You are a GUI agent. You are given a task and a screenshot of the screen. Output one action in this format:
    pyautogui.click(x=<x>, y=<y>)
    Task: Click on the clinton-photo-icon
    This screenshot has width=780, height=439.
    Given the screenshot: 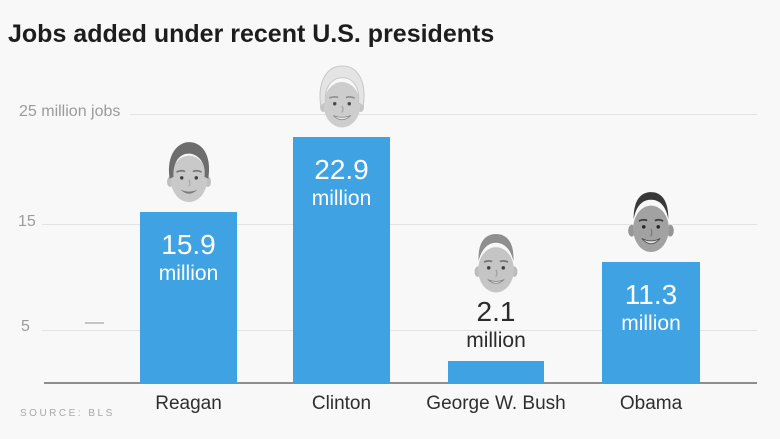 What is the action you would take?
    pyautogui.click(x=342, y=96)
    